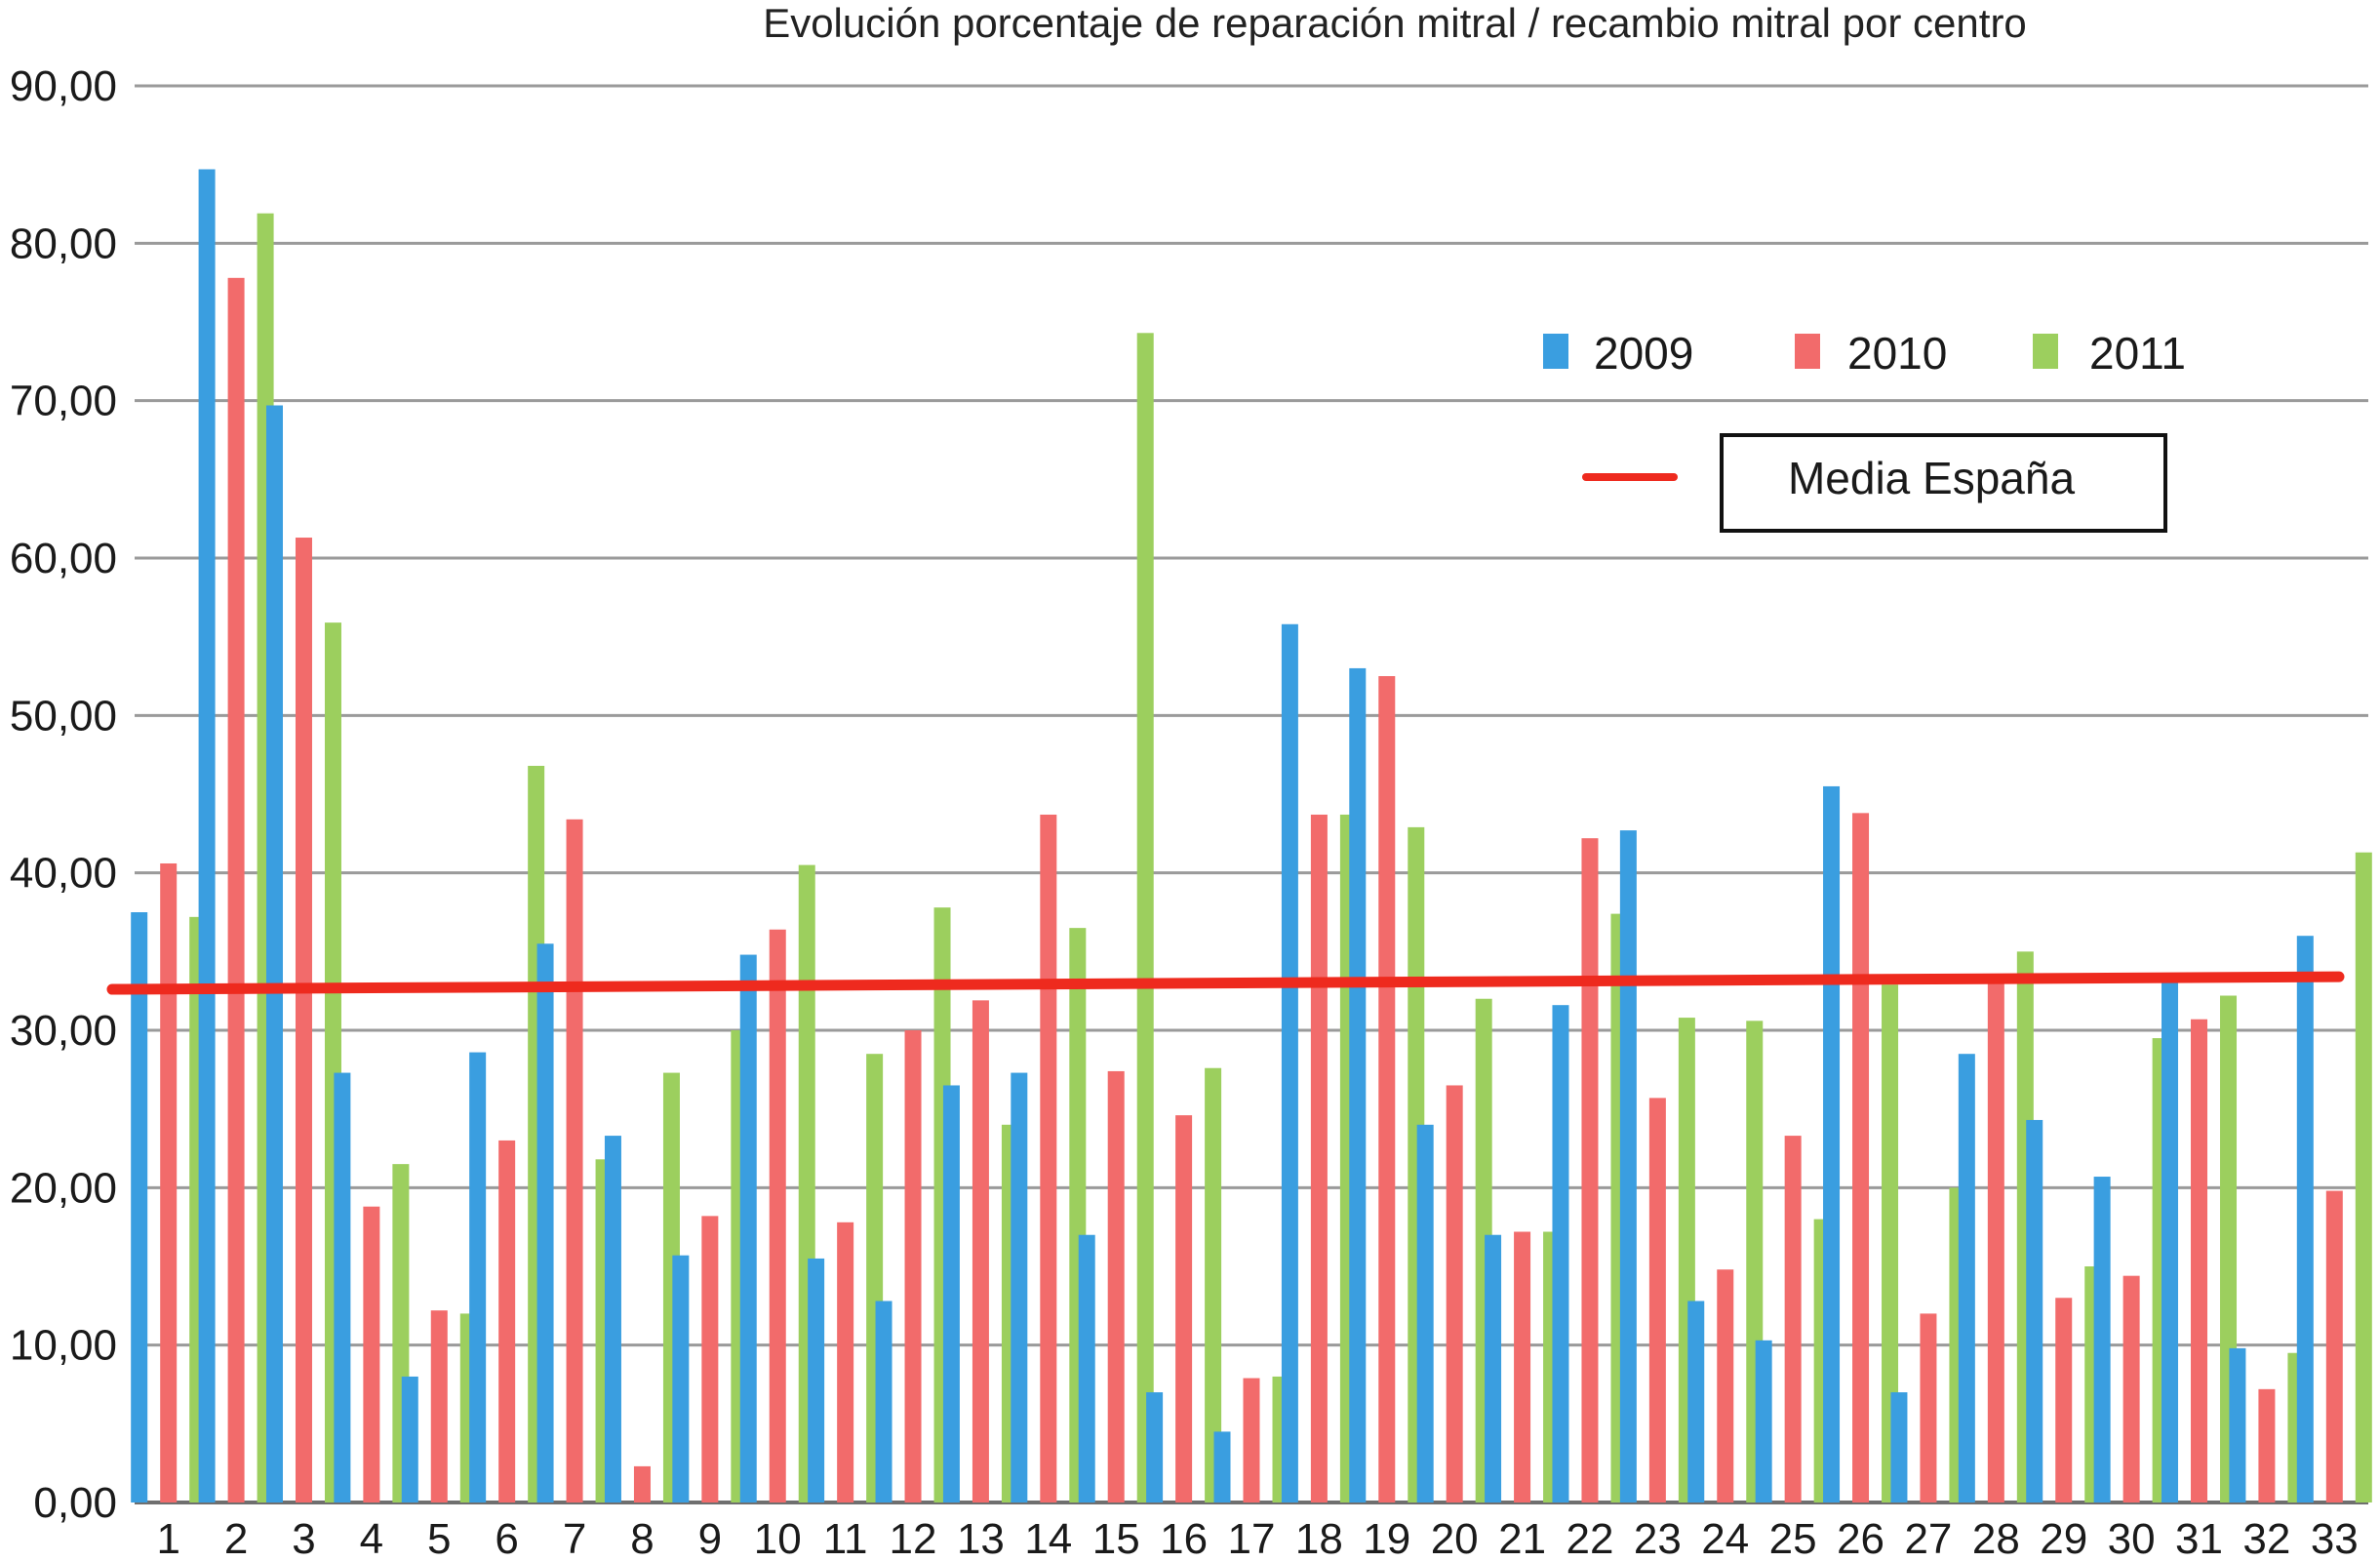  What do you see at coordinates (2266, 1538) in the screenshot?
I see `x-tick-label: 32` at bounding box center [2266, 1538].